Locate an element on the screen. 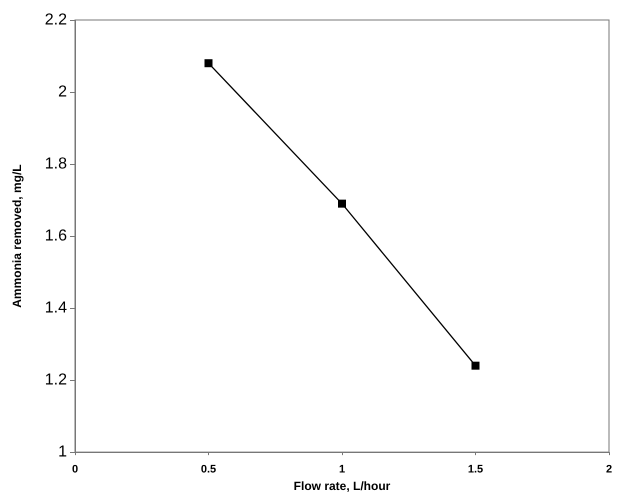 The height and width of the screenshot is (497, 618). y-tick-label: 2.2 is located at coordinates (56, 20).